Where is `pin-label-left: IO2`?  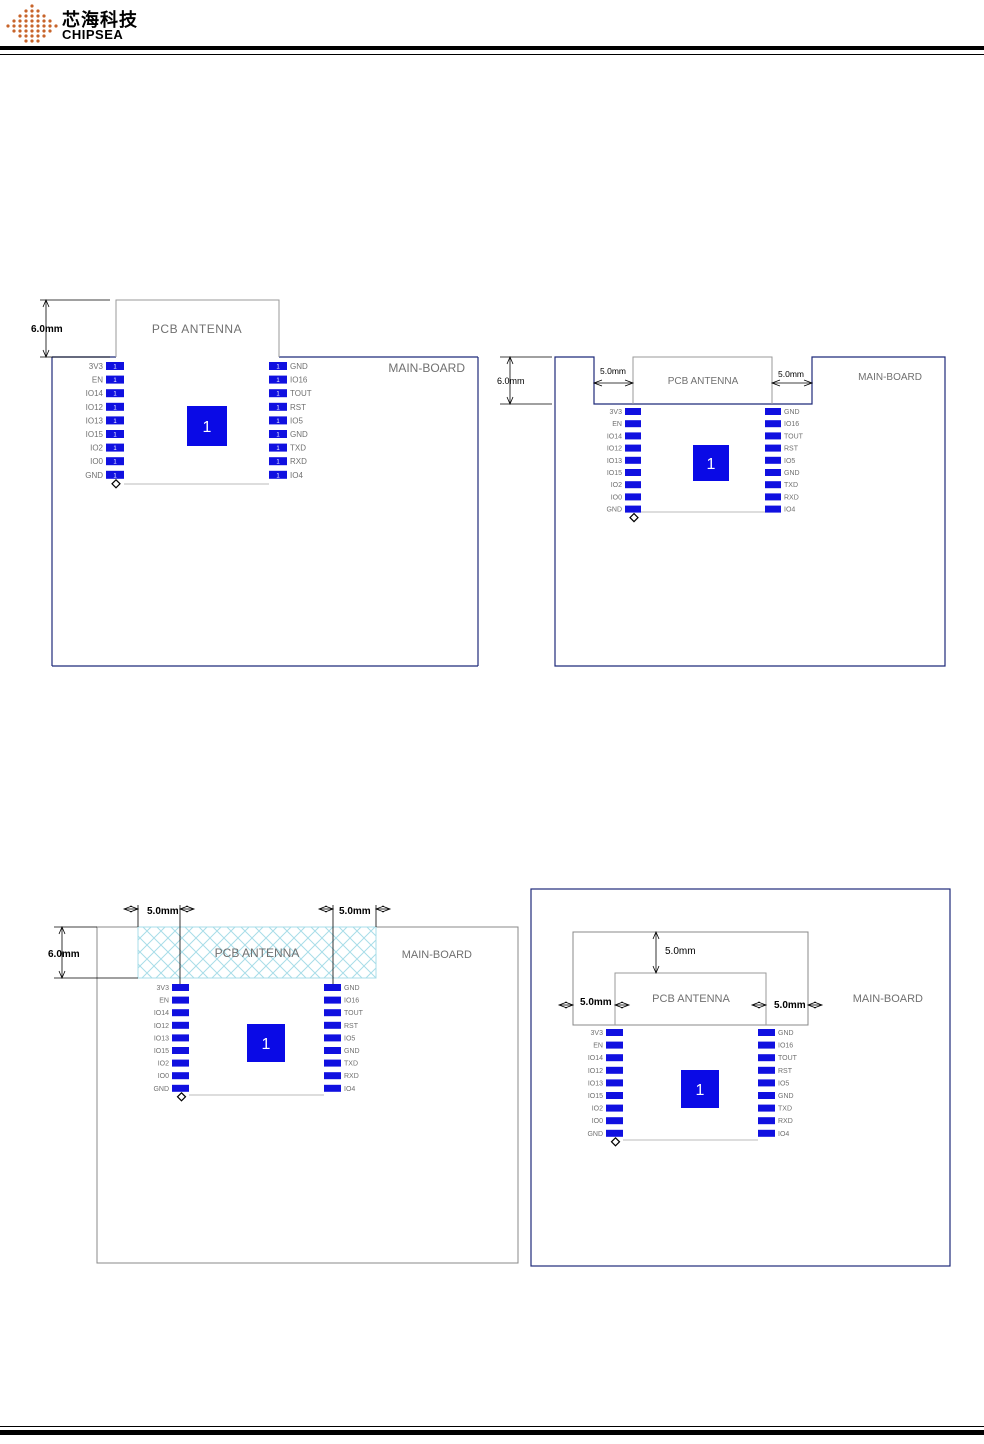
pin-label-left: IO2 is located at coordinates (597, 1109).